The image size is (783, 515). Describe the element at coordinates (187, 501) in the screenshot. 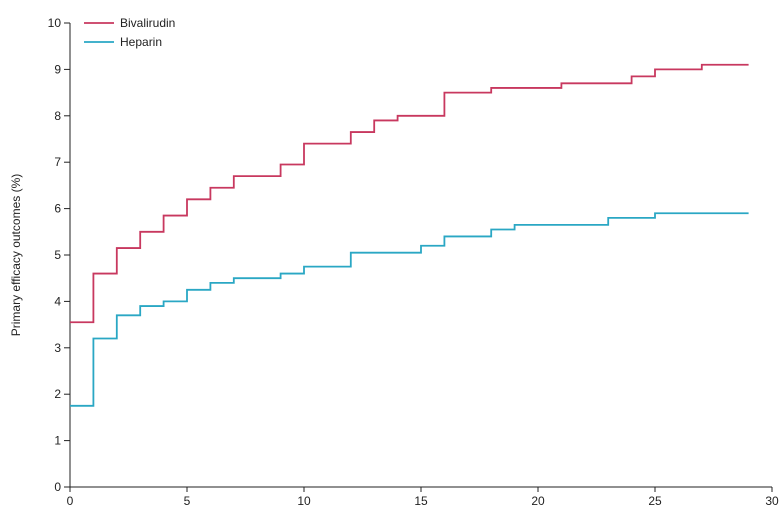

I see `x-tick-label: 5` at that location.